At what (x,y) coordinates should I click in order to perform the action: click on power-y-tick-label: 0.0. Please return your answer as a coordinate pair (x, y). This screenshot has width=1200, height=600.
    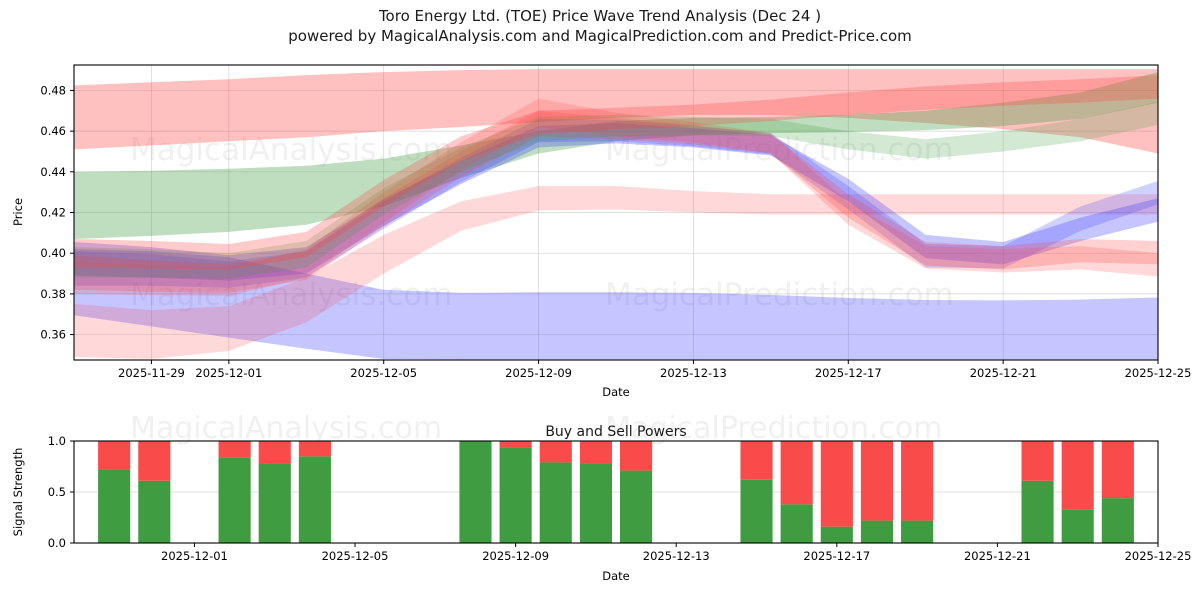
    Looking at the image, I should click on (57, 543).